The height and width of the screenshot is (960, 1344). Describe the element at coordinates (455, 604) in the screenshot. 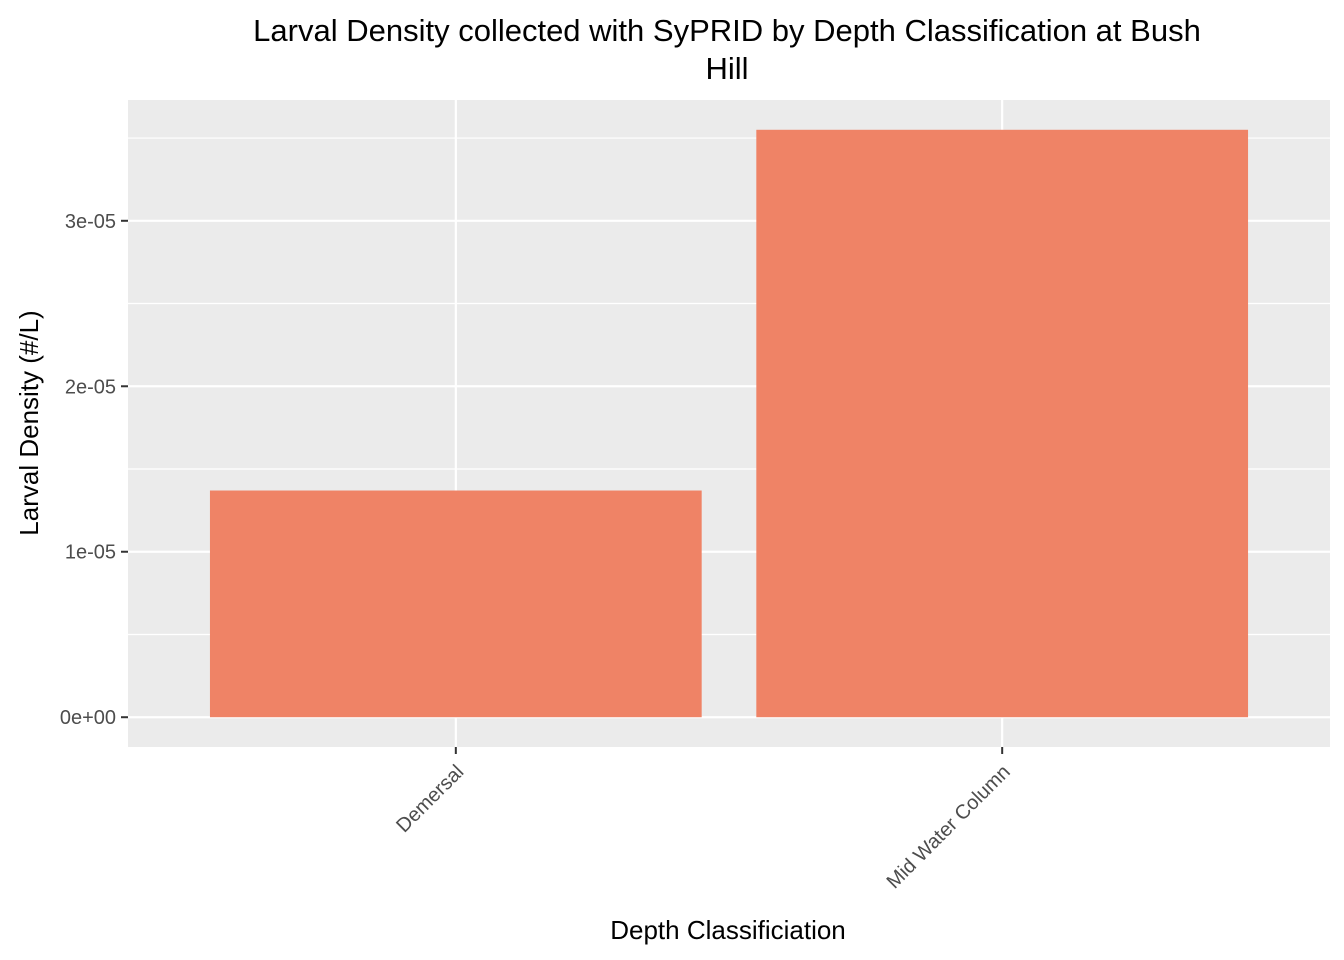

I see `bar-demersal` at that location.